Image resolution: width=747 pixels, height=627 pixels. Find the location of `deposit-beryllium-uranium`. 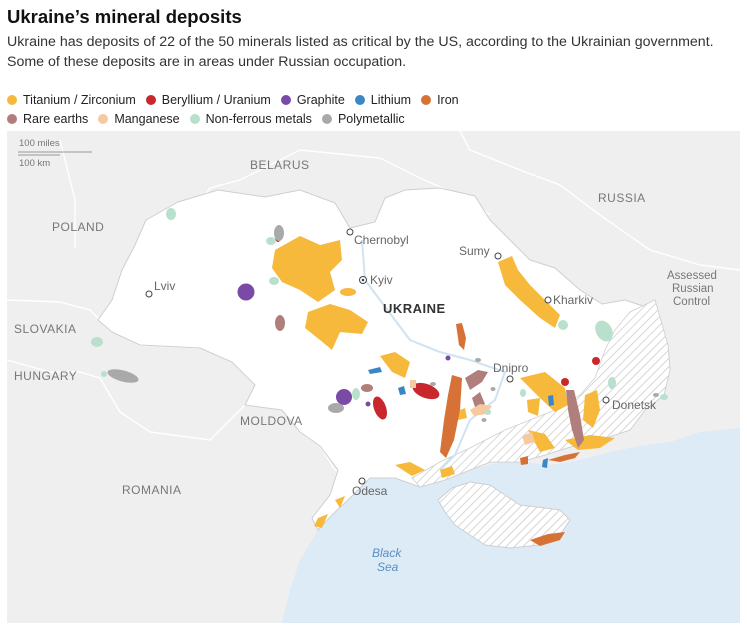

deposit-beryllium-uranium is located at coordinates (380, 408).